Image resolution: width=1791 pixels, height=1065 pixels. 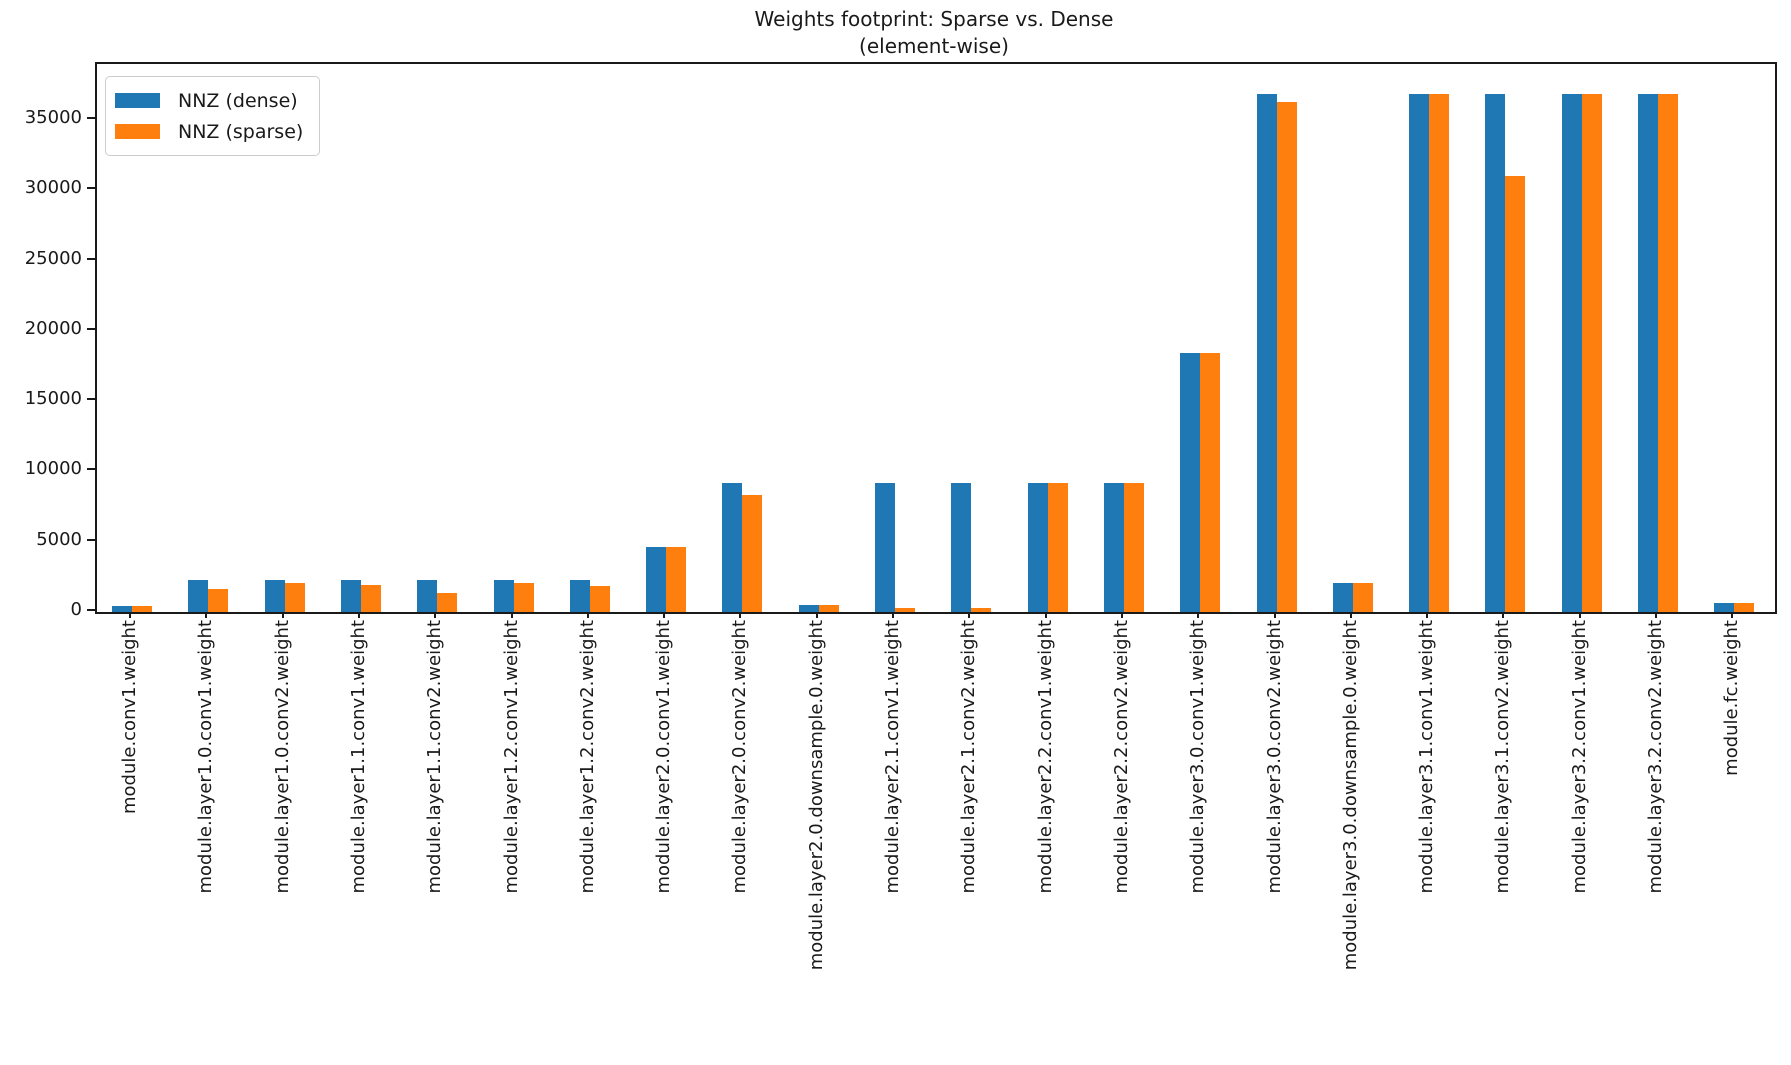 I want to click on y-axis-tick-label: 15000, so click(x=53, y=399).